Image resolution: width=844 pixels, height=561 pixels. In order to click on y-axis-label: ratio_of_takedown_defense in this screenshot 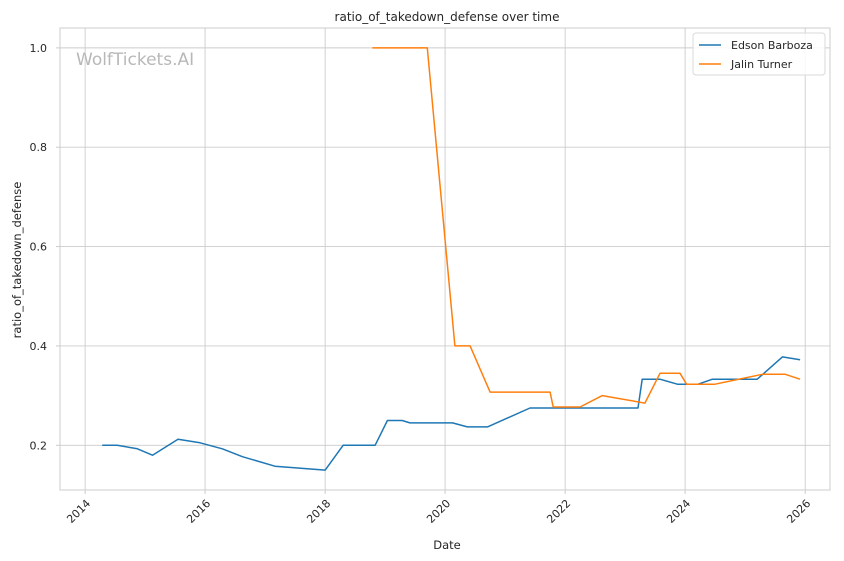, I will do `click(17, 260)`.